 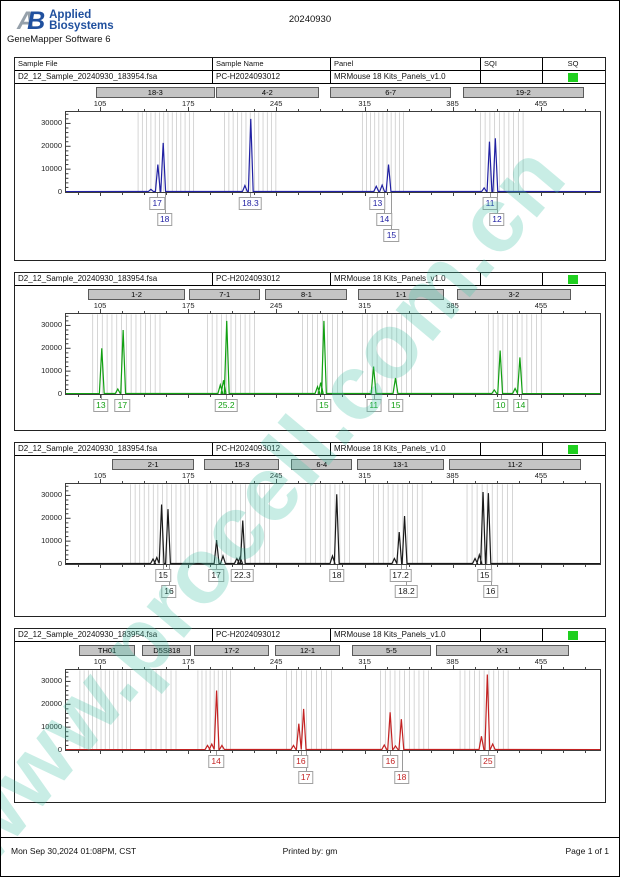 I want to click on plot-outer: 0 10000 20000 30000, so click(x=321, y=153).